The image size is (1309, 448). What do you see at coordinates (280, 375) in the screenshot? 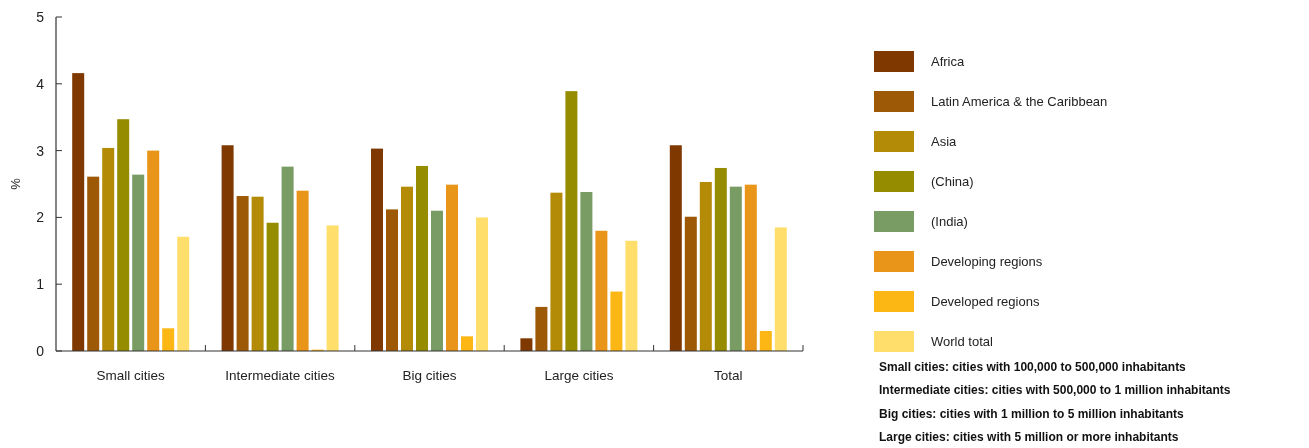
I see `x-tick-label: Intermediate cities` at bounding box center [280, 375].